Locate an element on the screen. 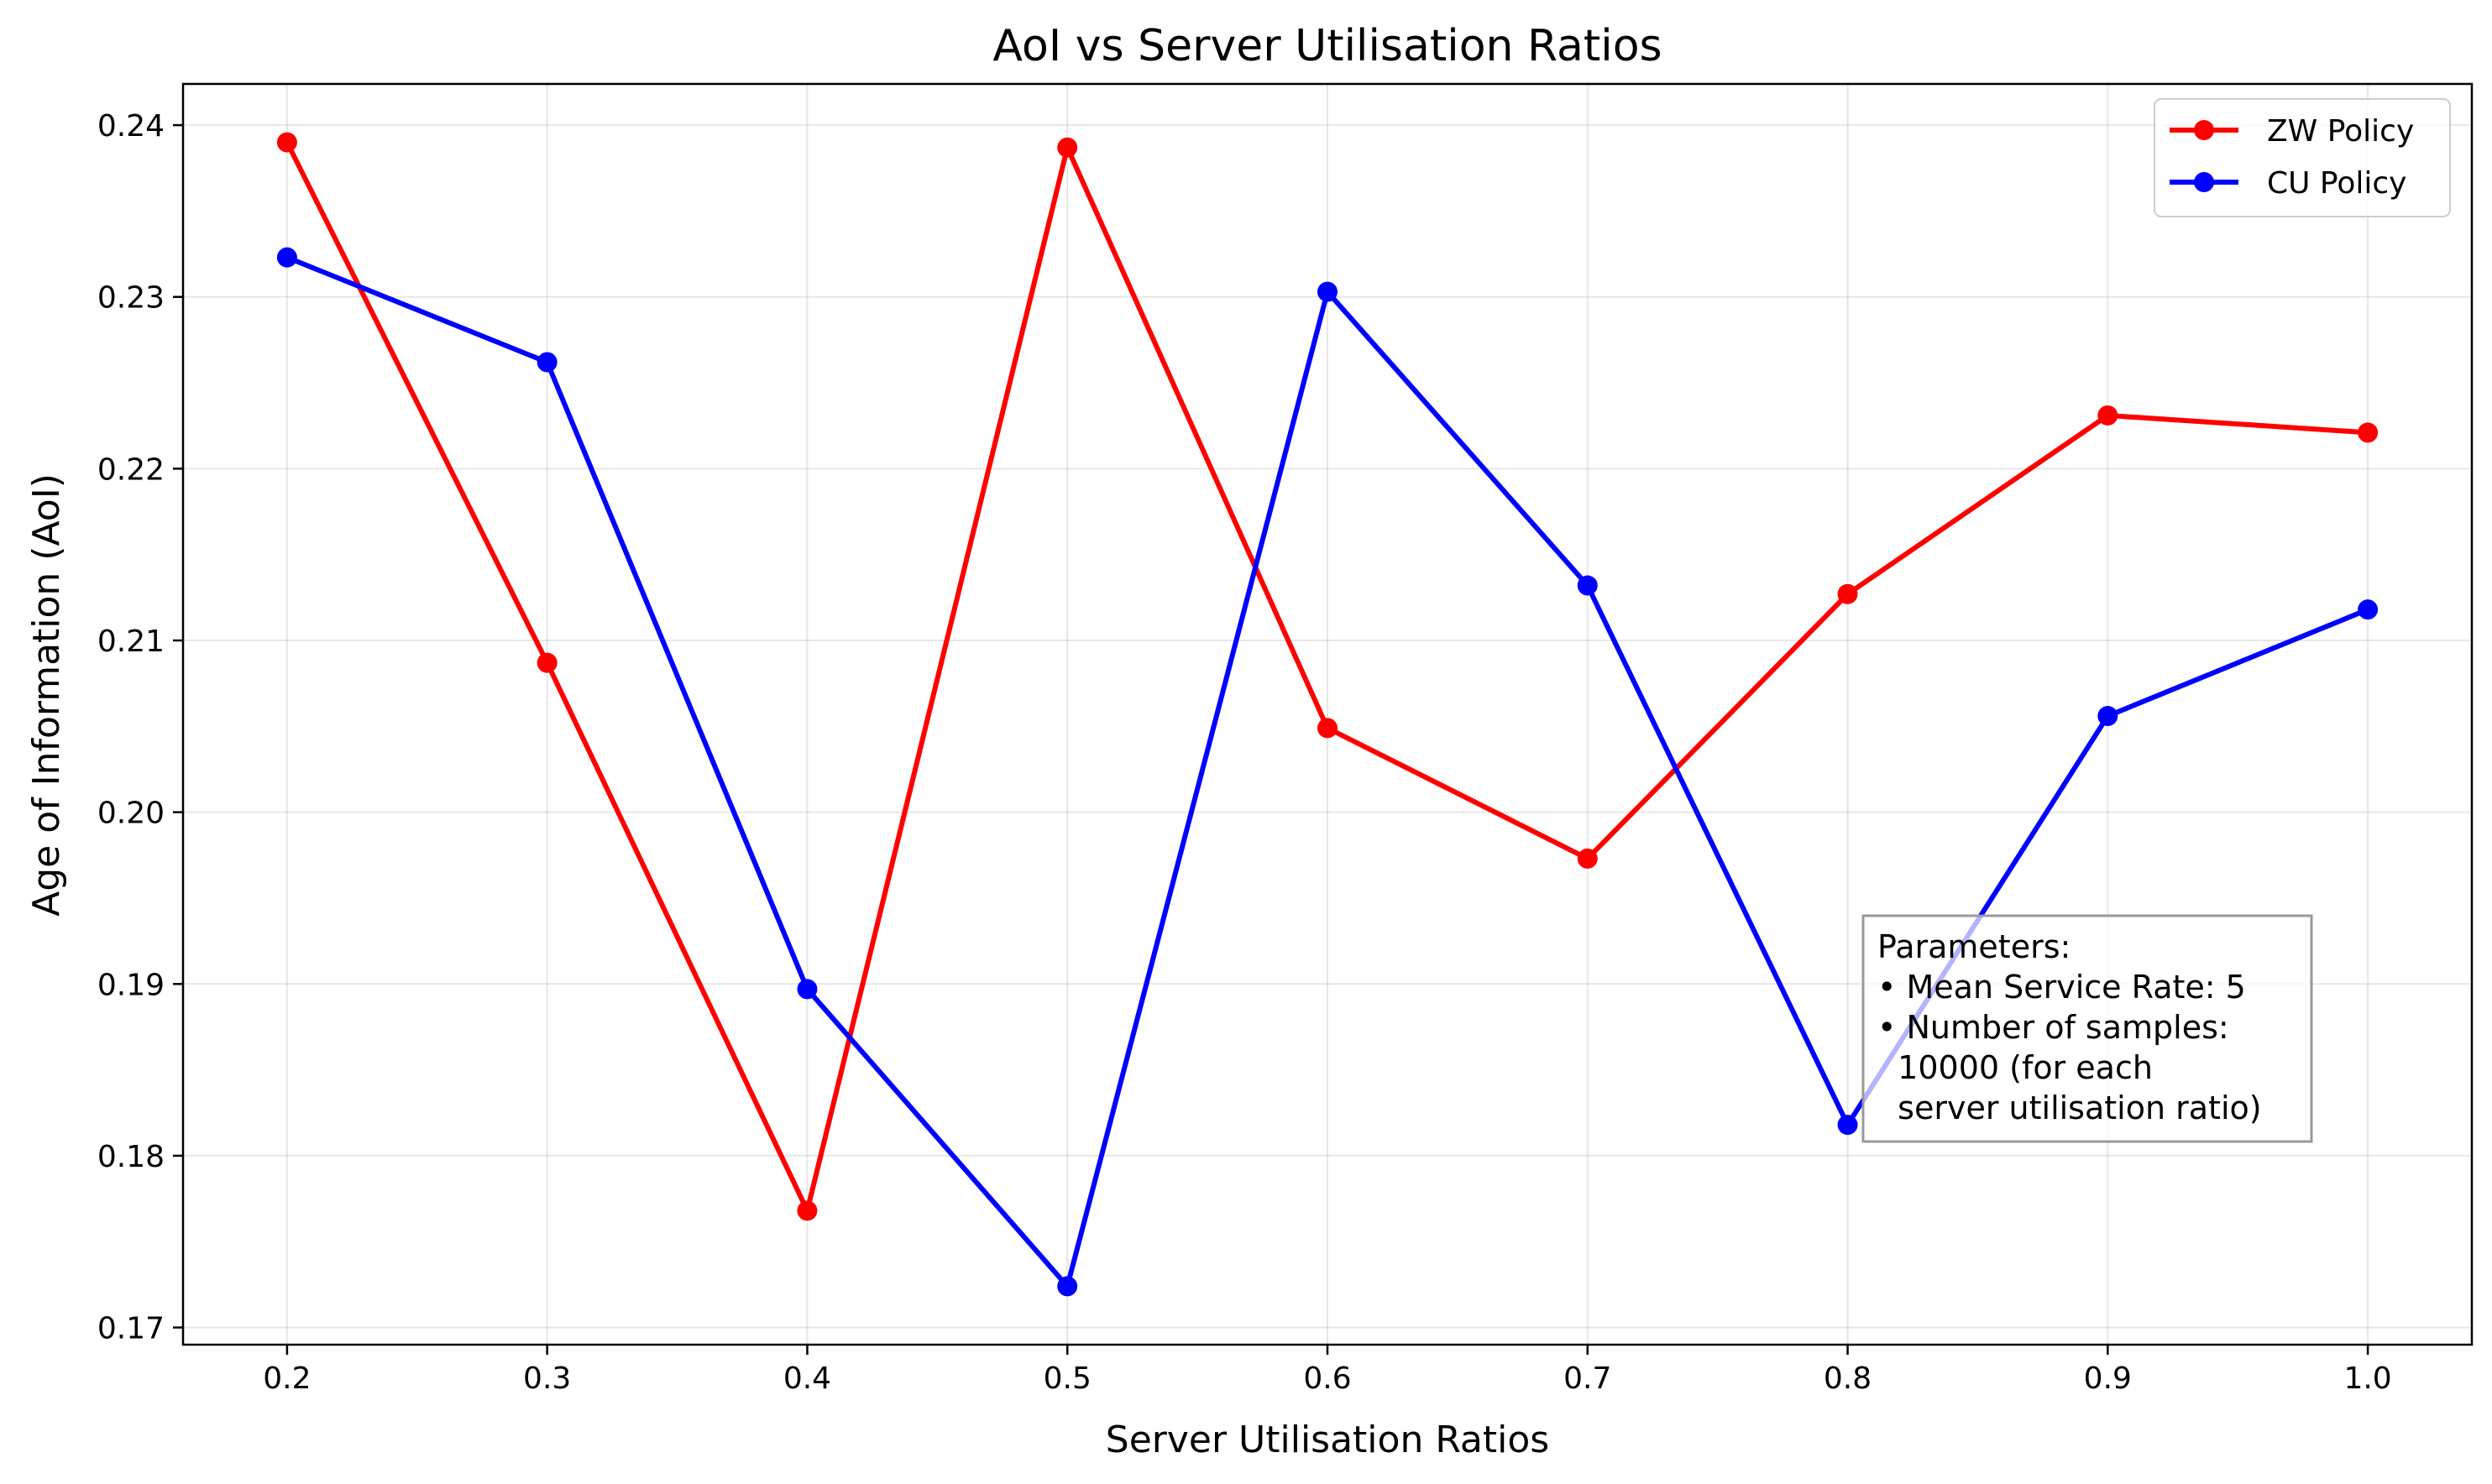 This screenshot has width=2492, height=1484. y-axis-label: Age of Information (AoI) is located at coordinates (46, 695).